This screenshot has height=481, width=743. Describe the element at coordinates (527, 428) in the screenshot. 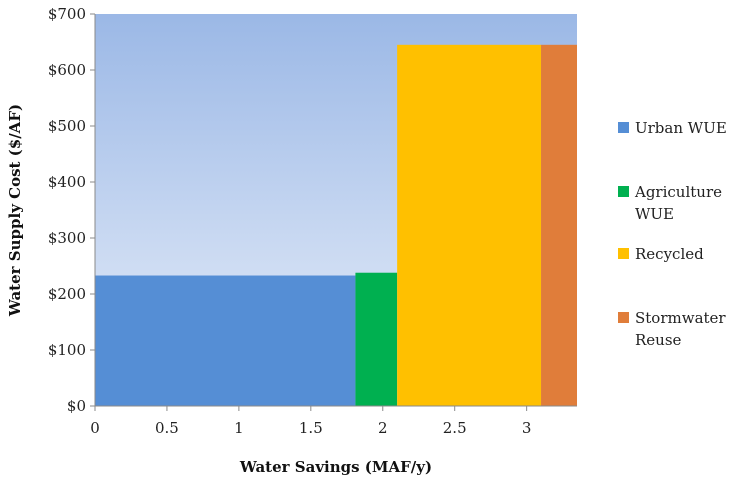

I see `x-tick-label: 3` at that location.